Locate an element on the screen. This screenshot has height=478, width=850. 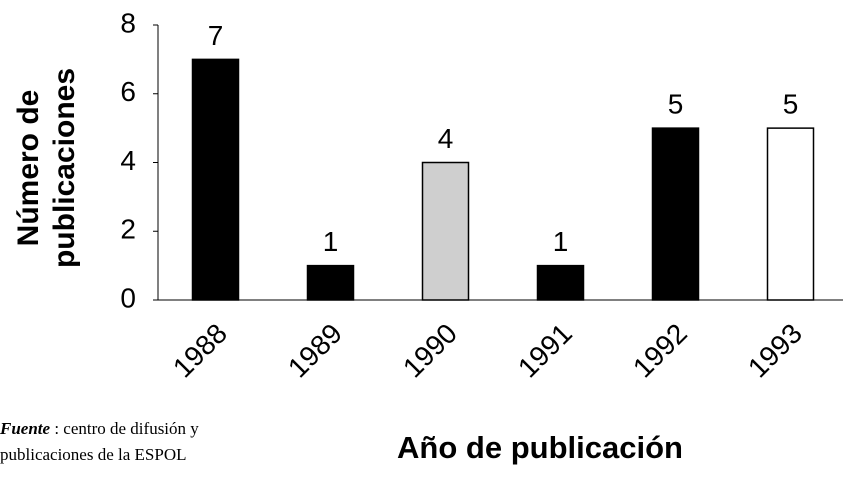
x-tick-label: 1988 is located at coordinates (200, 351).